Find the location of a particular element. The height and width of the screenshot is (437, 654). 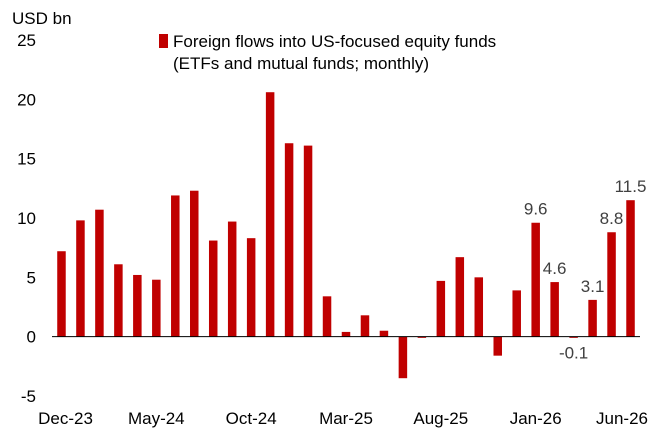

x-tick-label: Jun-26 is located at coordinates (622, 418).